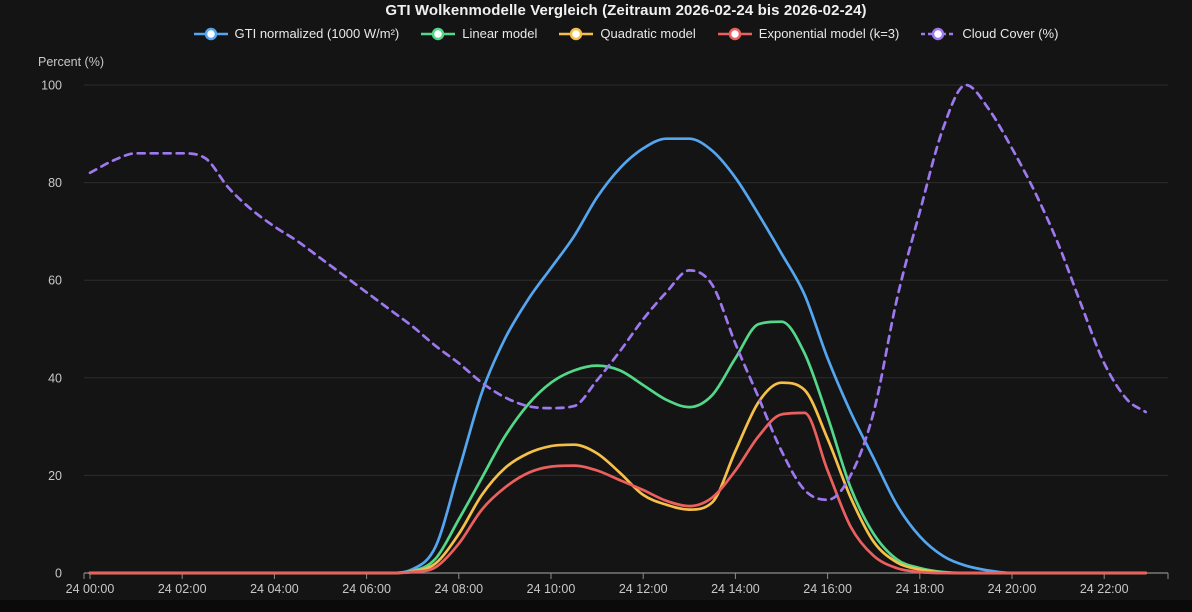  What do you see at coordinates (1104, 589) in the screenshot?
I see `x-tick-label: 24 22:00` at bounding box center [1104, 589].